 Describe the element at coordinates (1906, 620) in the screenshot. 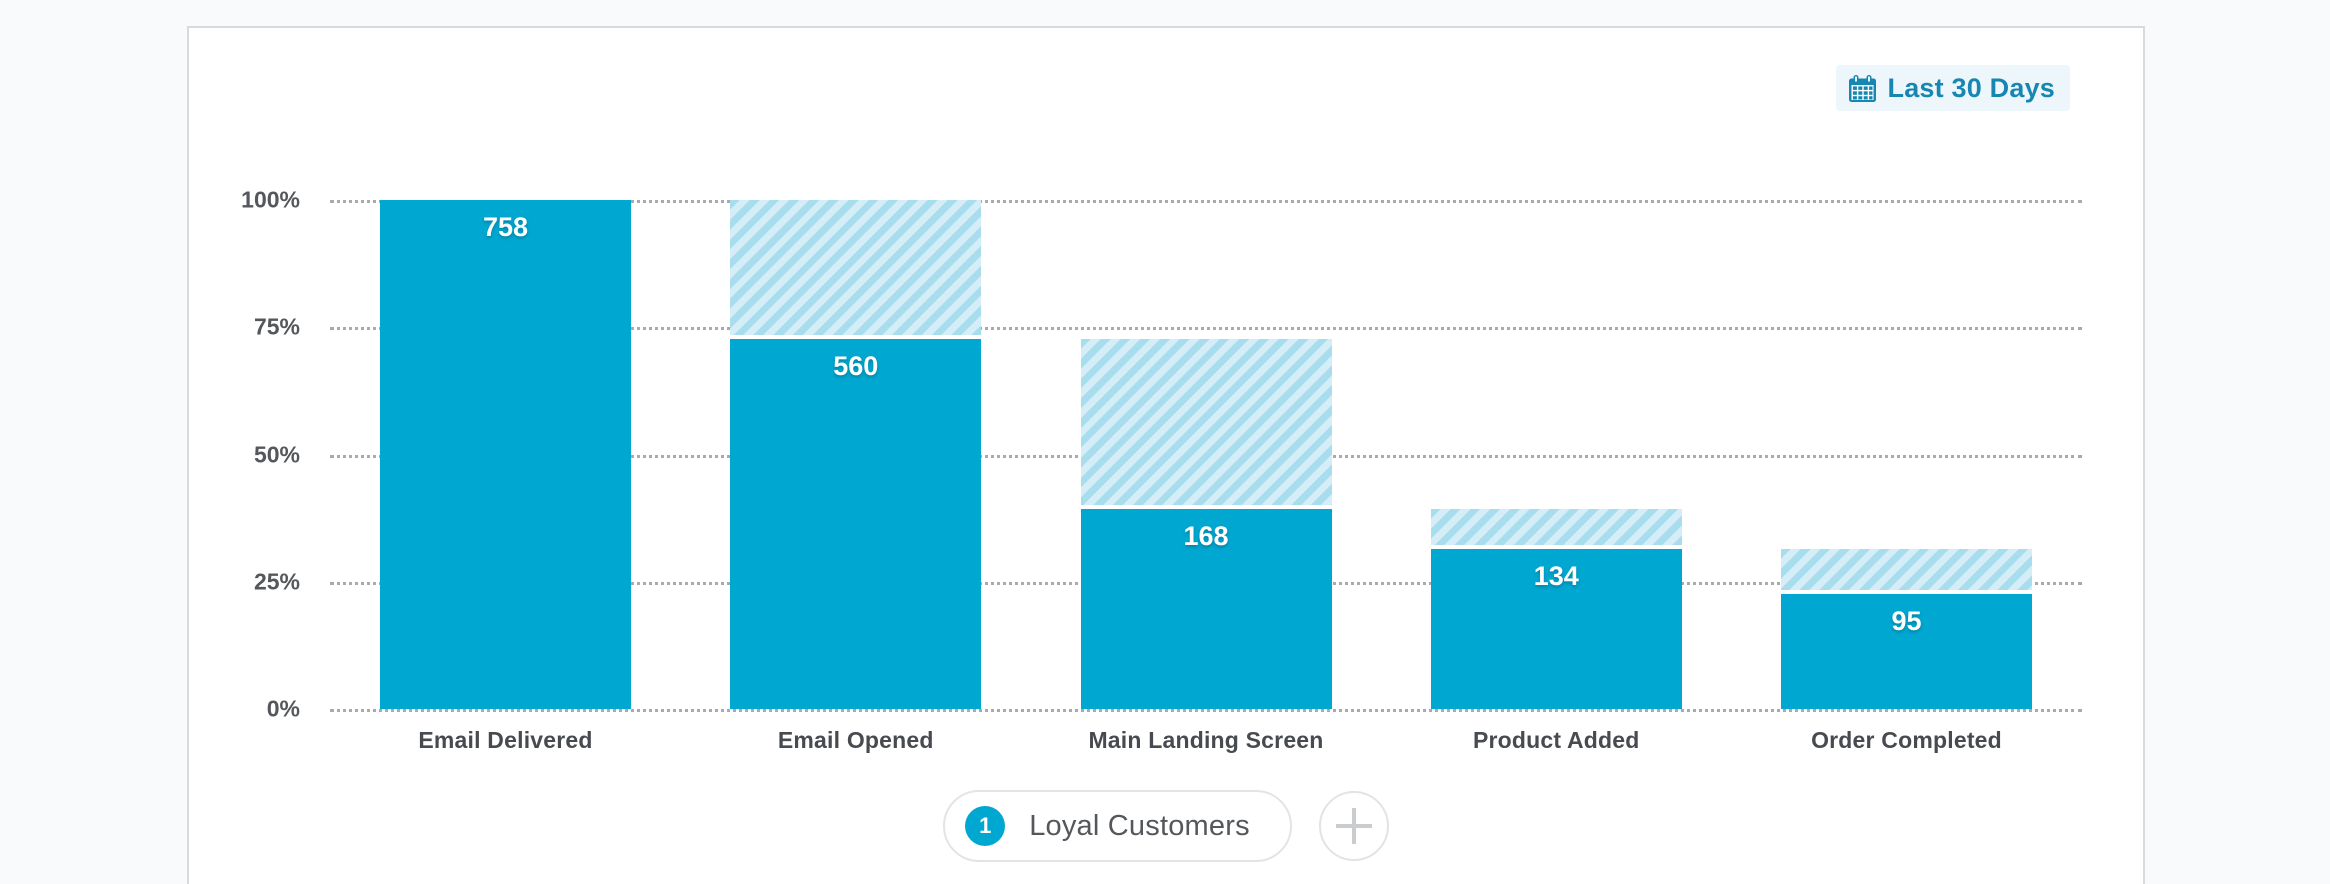

I see `bar-value-label: 95` at that location.